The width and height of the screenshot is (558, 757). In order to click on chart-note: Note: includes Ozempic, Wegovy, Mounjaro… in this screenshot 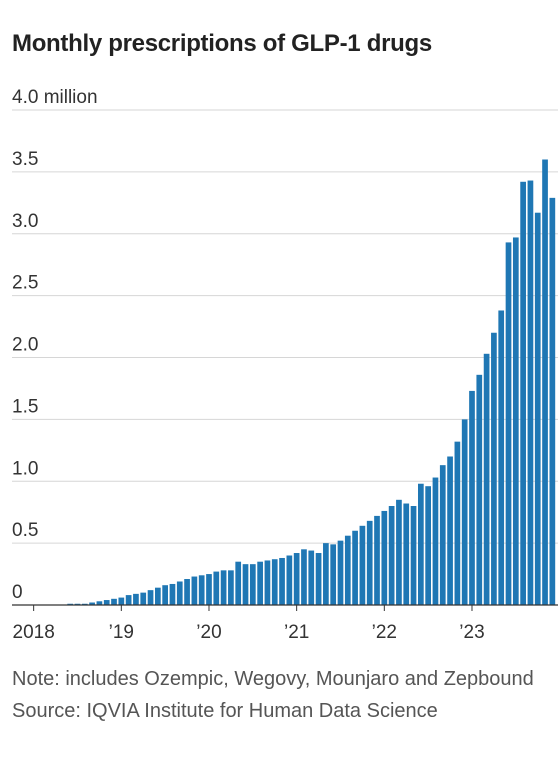, I will do `click(273, 679)`.